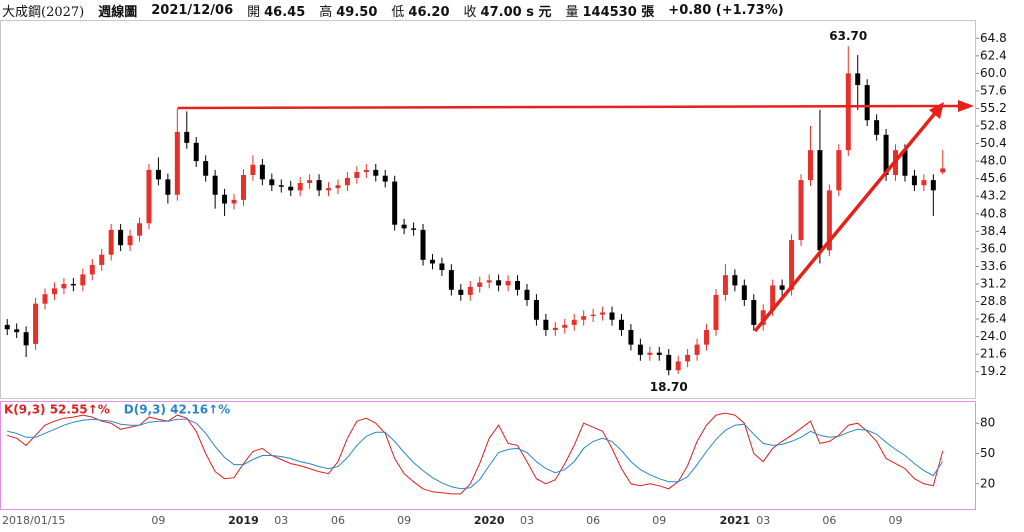 This screenshot has height=532, width=1024. Describe the element at coordinates (993, 336) in the screenshot. I see `y-tick-label: 24.0` at that location.